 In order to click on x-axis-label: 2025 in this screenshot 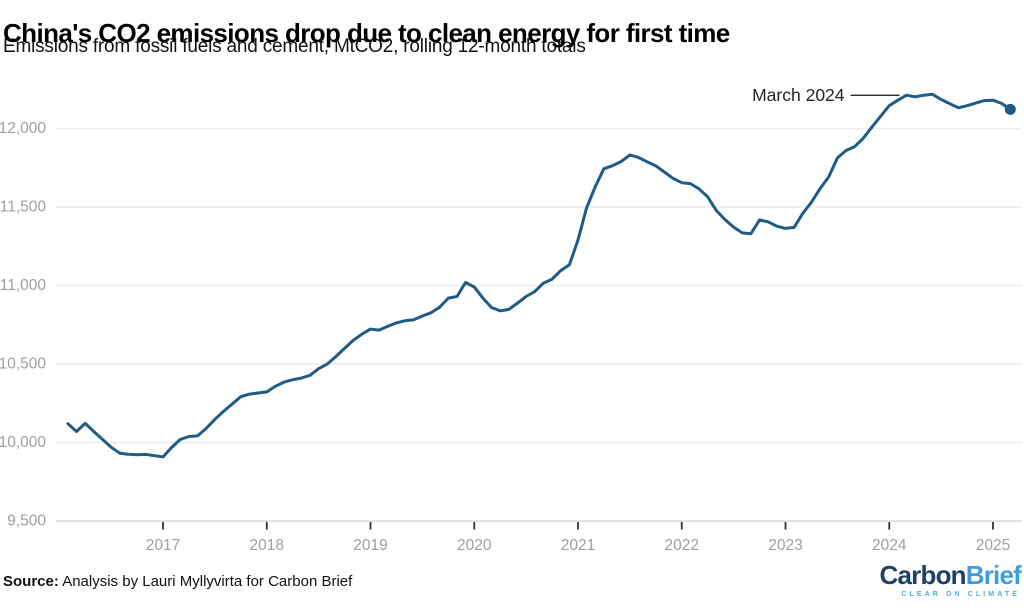, I will do `click(993, 545)`.